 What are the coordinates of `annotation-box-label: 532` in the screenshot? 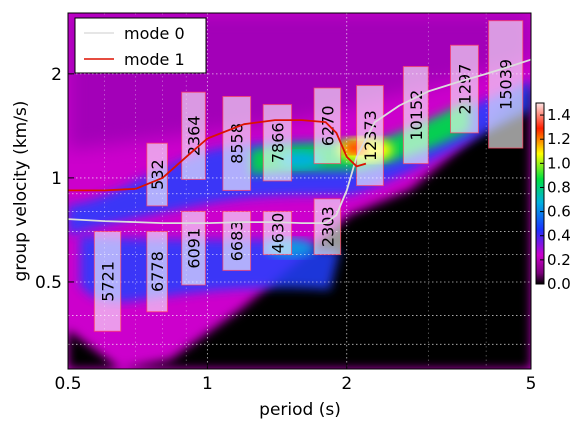 It's located at (157, 174).